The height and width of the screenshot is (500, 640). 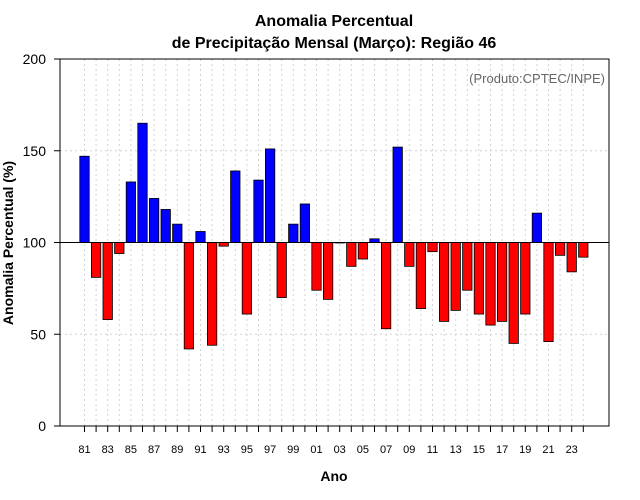 What do you see at coordinates (281, 270) in the screenshot?
I see `bar-1998` at bounding box center [281, 270].